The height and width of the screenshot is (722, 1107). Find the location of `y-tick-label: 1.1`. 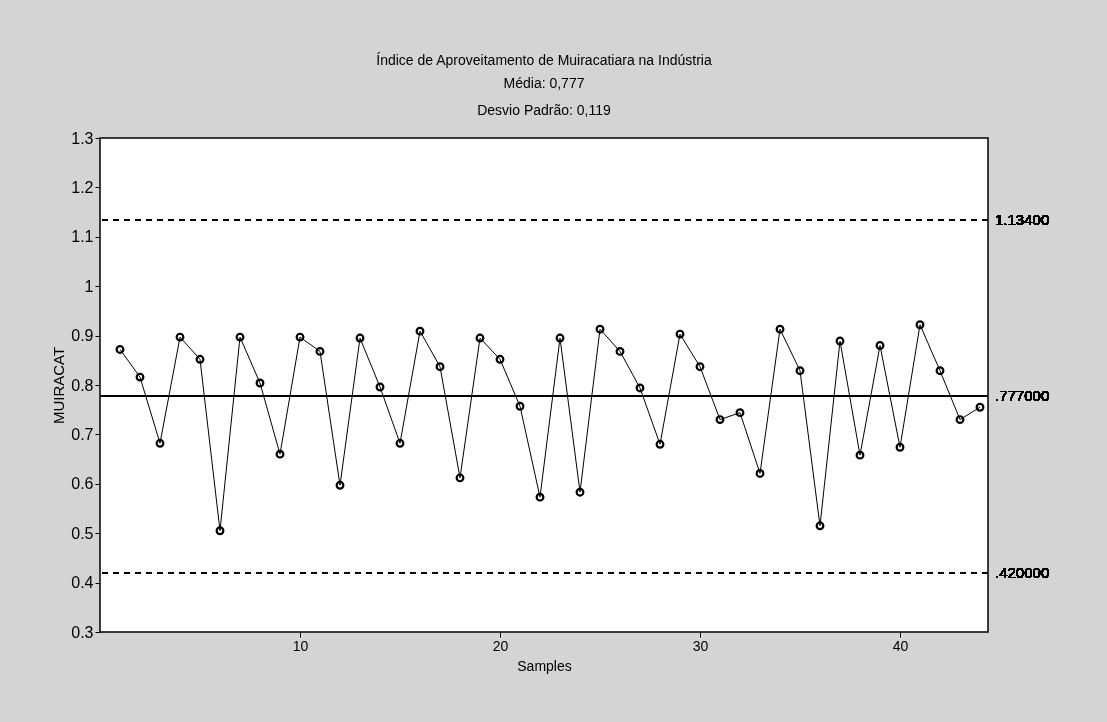

y-tick-label: 1.1 is located at coordinates (82, 237).